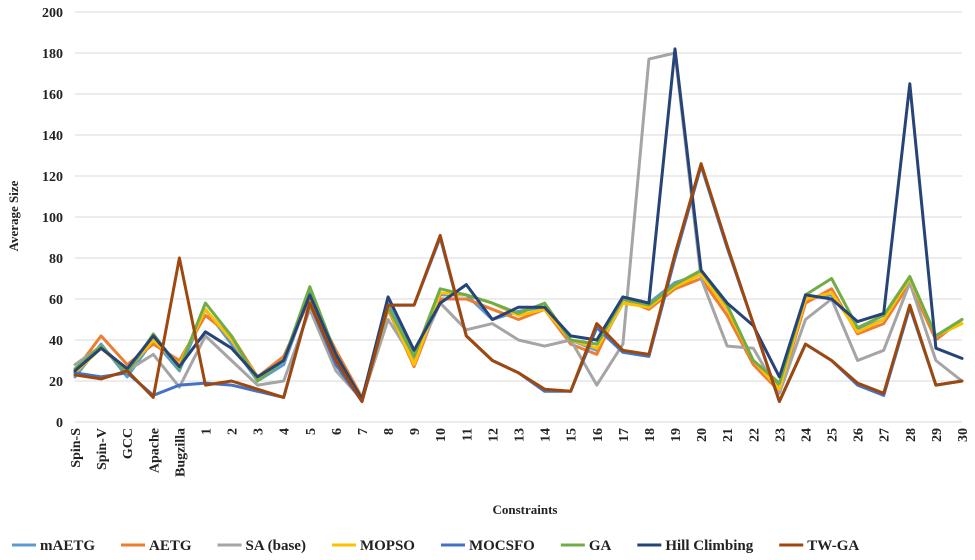 This screenshot has width=975, height=560. I want to click on x-tick-label: 16, so click(598, 435).